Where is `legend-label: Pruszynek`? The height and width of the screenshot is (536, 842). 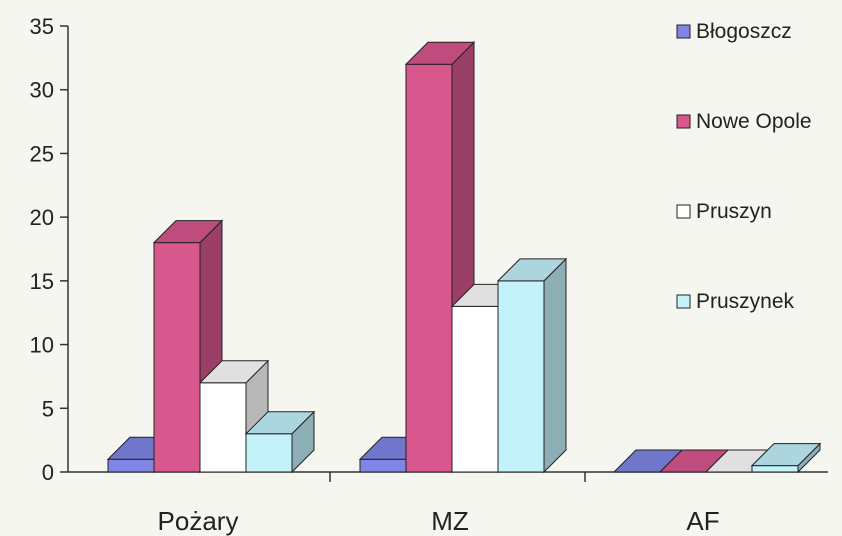
legend-label: Pruszynek is located at coordinates (745, 301).